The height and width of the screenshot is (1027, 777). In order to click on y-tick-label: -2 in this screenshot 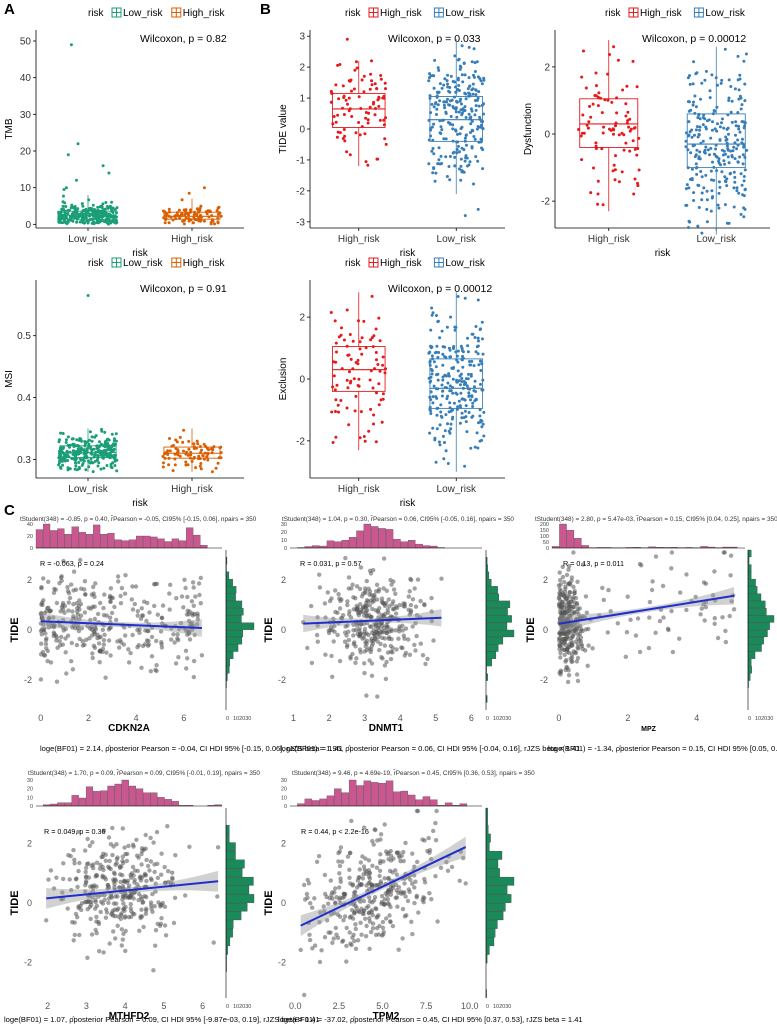, I will do `click(300, 441)`.